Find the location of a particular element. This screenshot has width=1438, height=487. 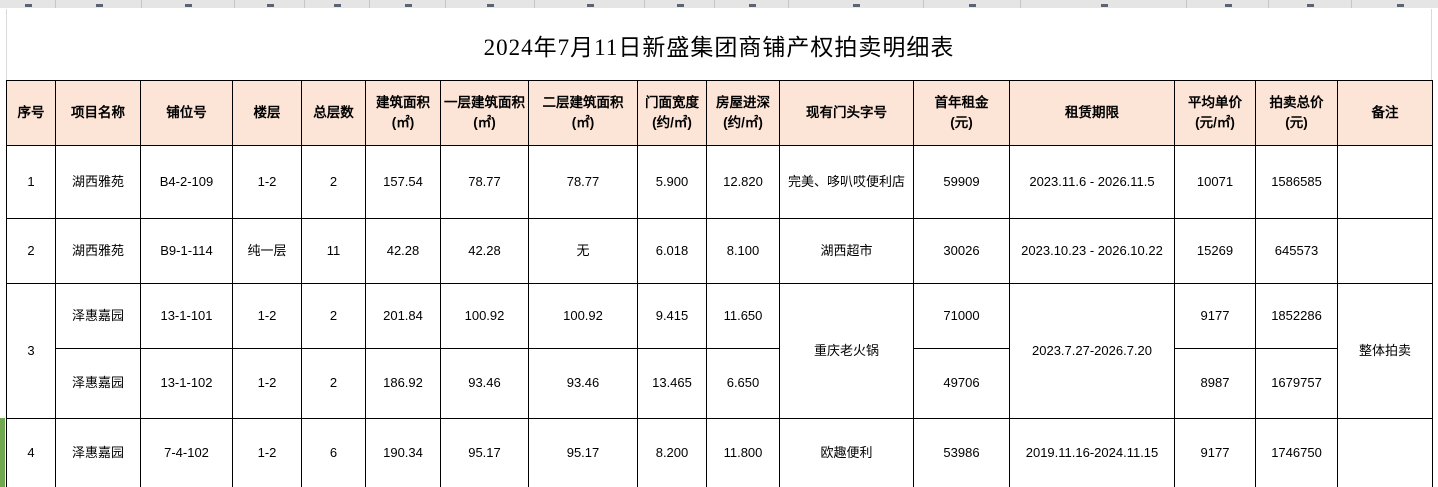

cell-shop-no: 7-4-102 is located at coordinates (186, 452).